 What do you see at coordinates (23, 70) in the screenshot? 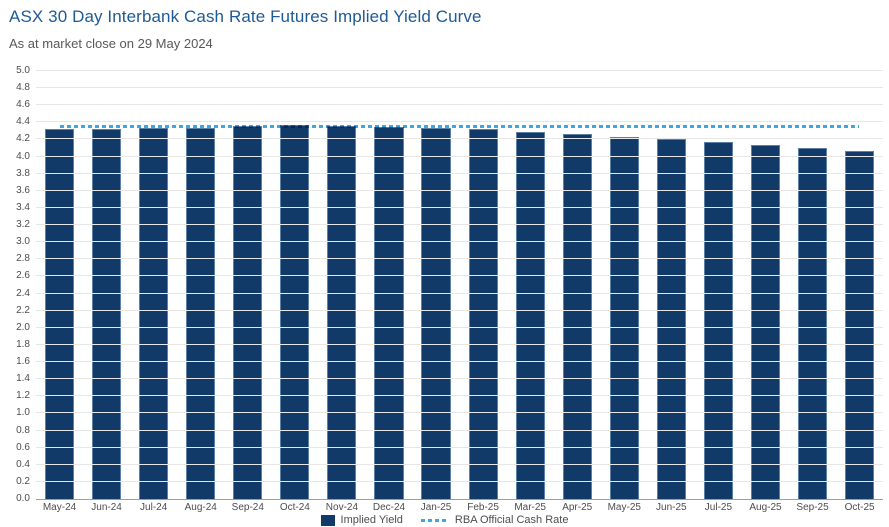
I see `y-tick-label: 5.0` at bounding box center [23, 70].